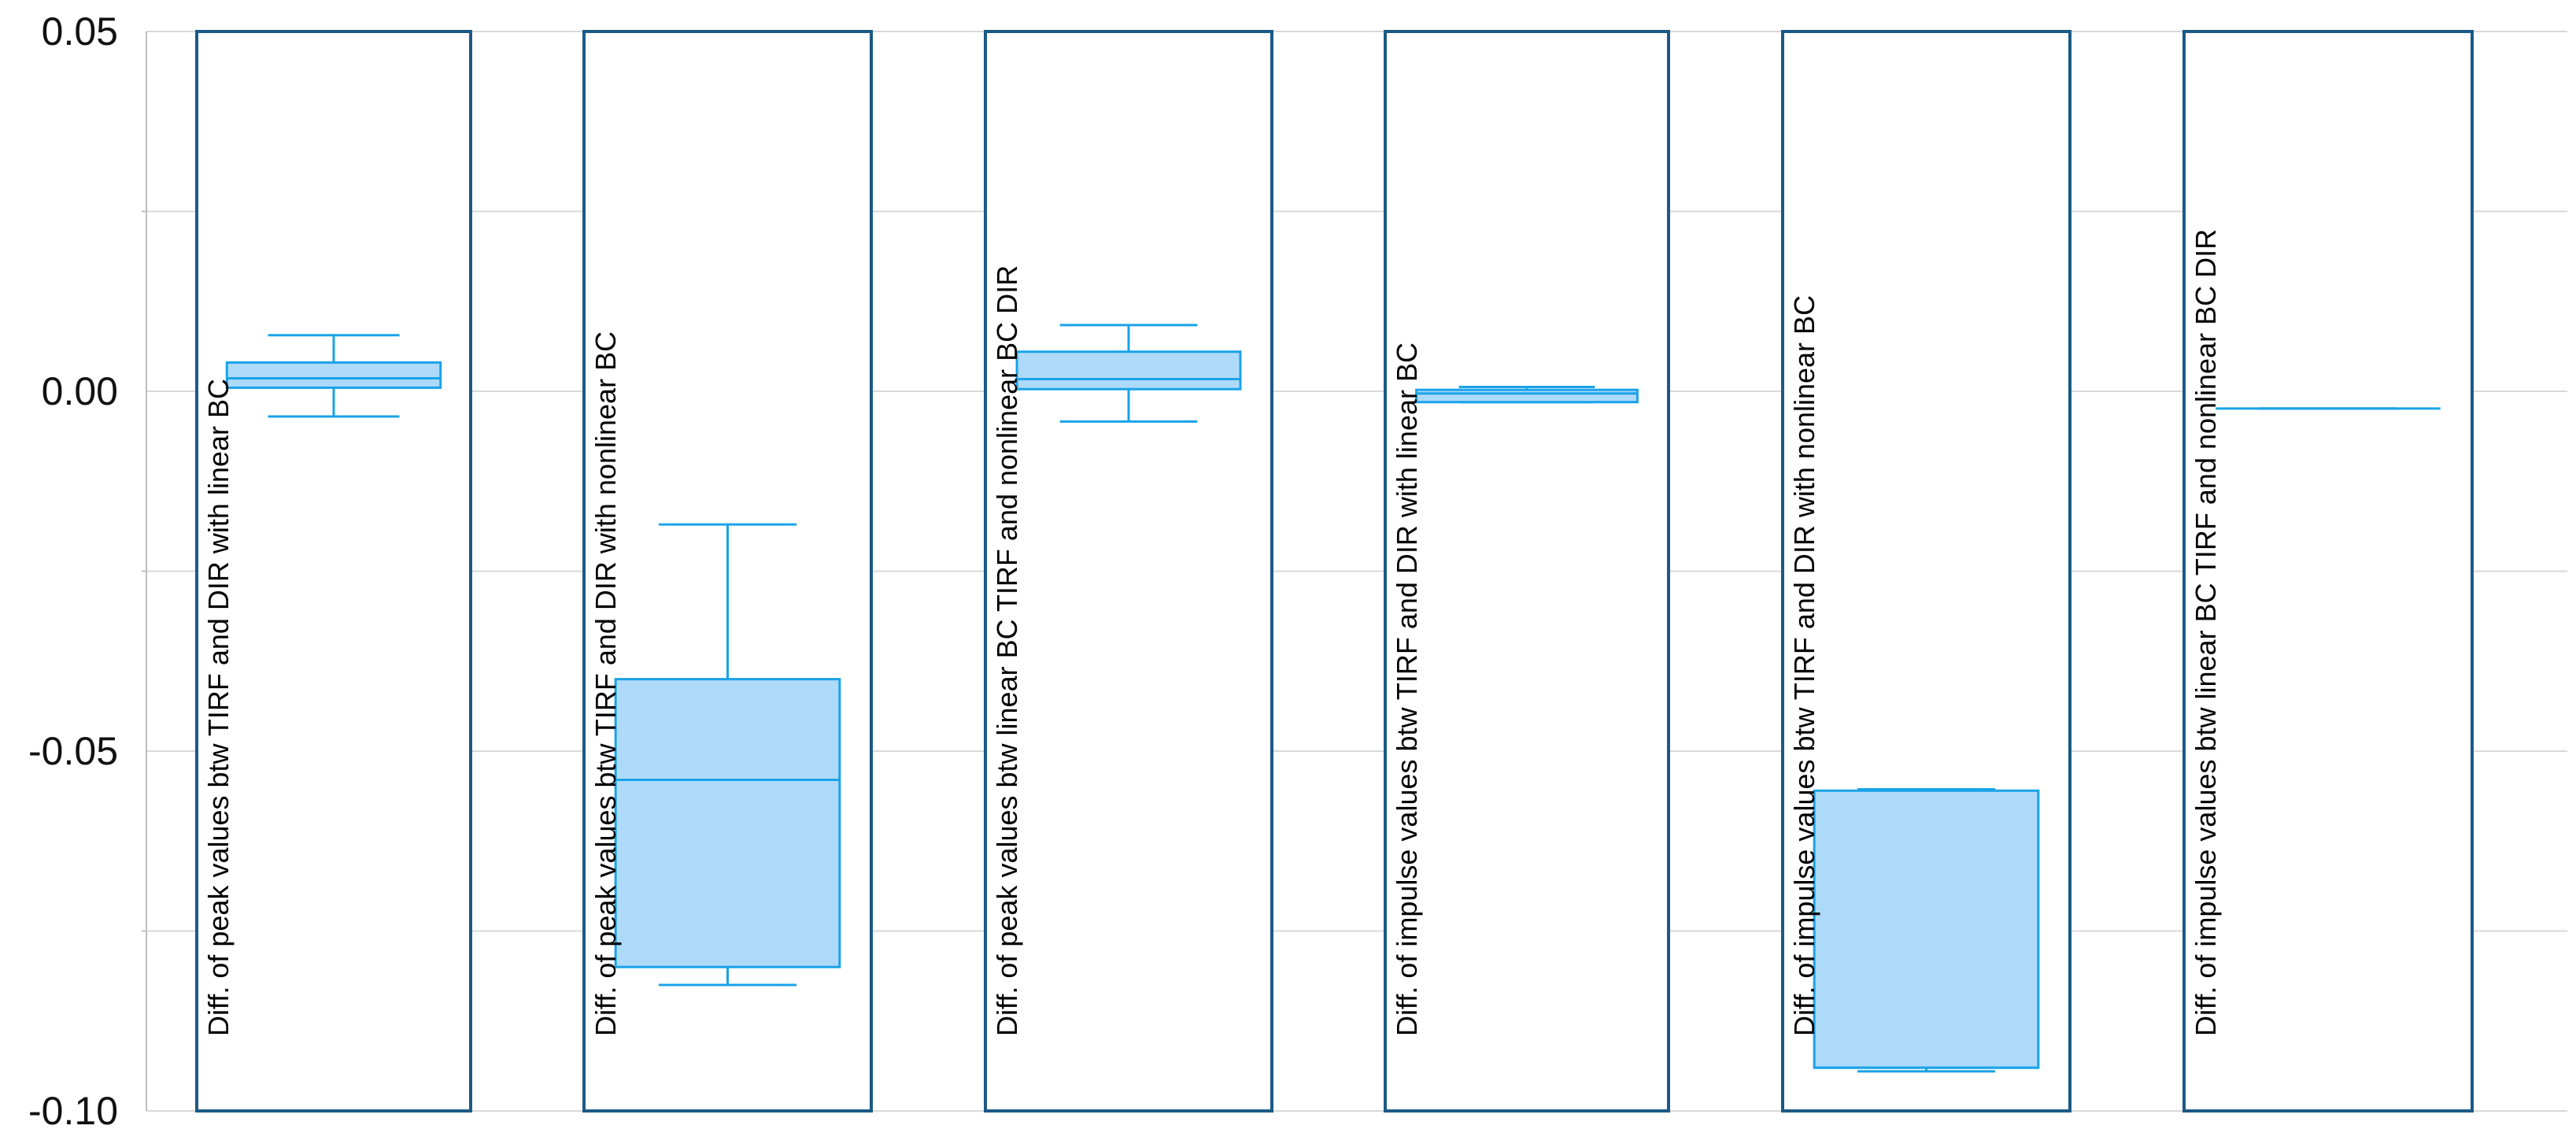 The image size is (2576, 1144). What do you see at coordinates (80, 391) in the screenshot?
I see `y-tick-label: 0.00` at bounding box center [80, 391].